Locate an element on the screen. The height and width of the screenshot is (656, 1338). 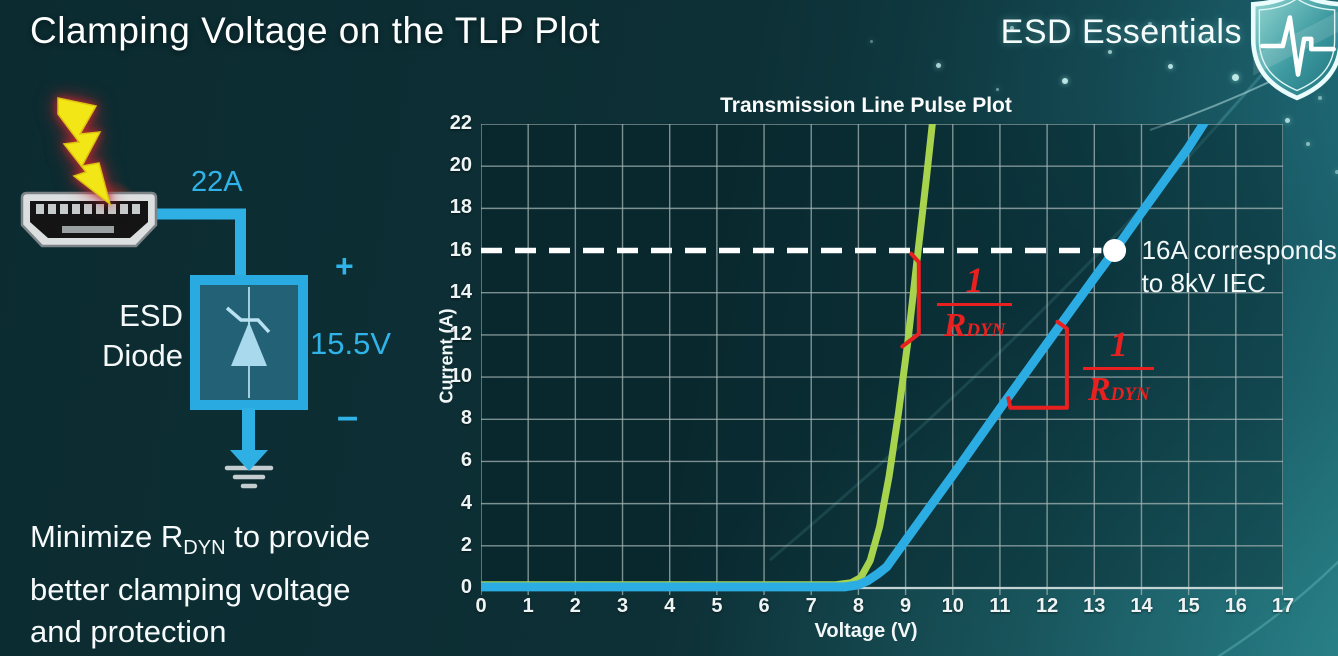
y-tick-label: 22 is located at coordinates (460, 123).